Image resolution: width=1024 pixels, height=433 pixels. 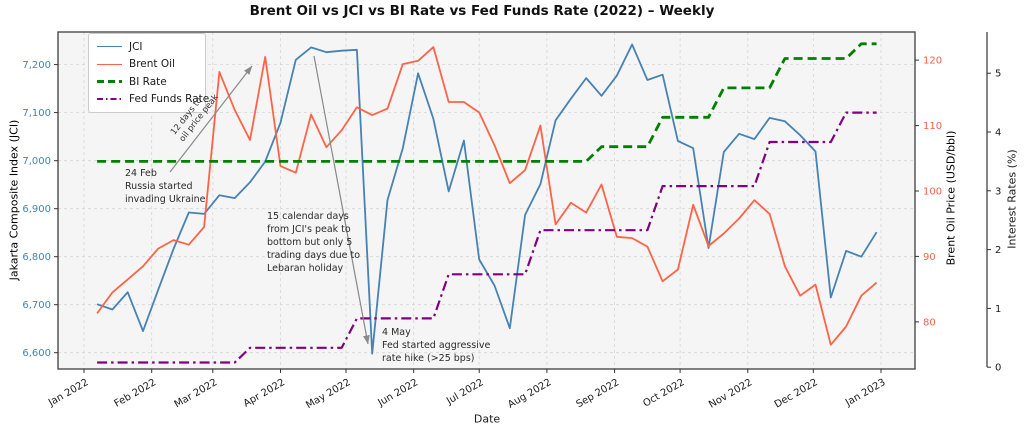 What do you see at coordinates (196, 393) in the screenshot?
I see `x-tick-label: Mar 2022` at bounding box center [196, 393].